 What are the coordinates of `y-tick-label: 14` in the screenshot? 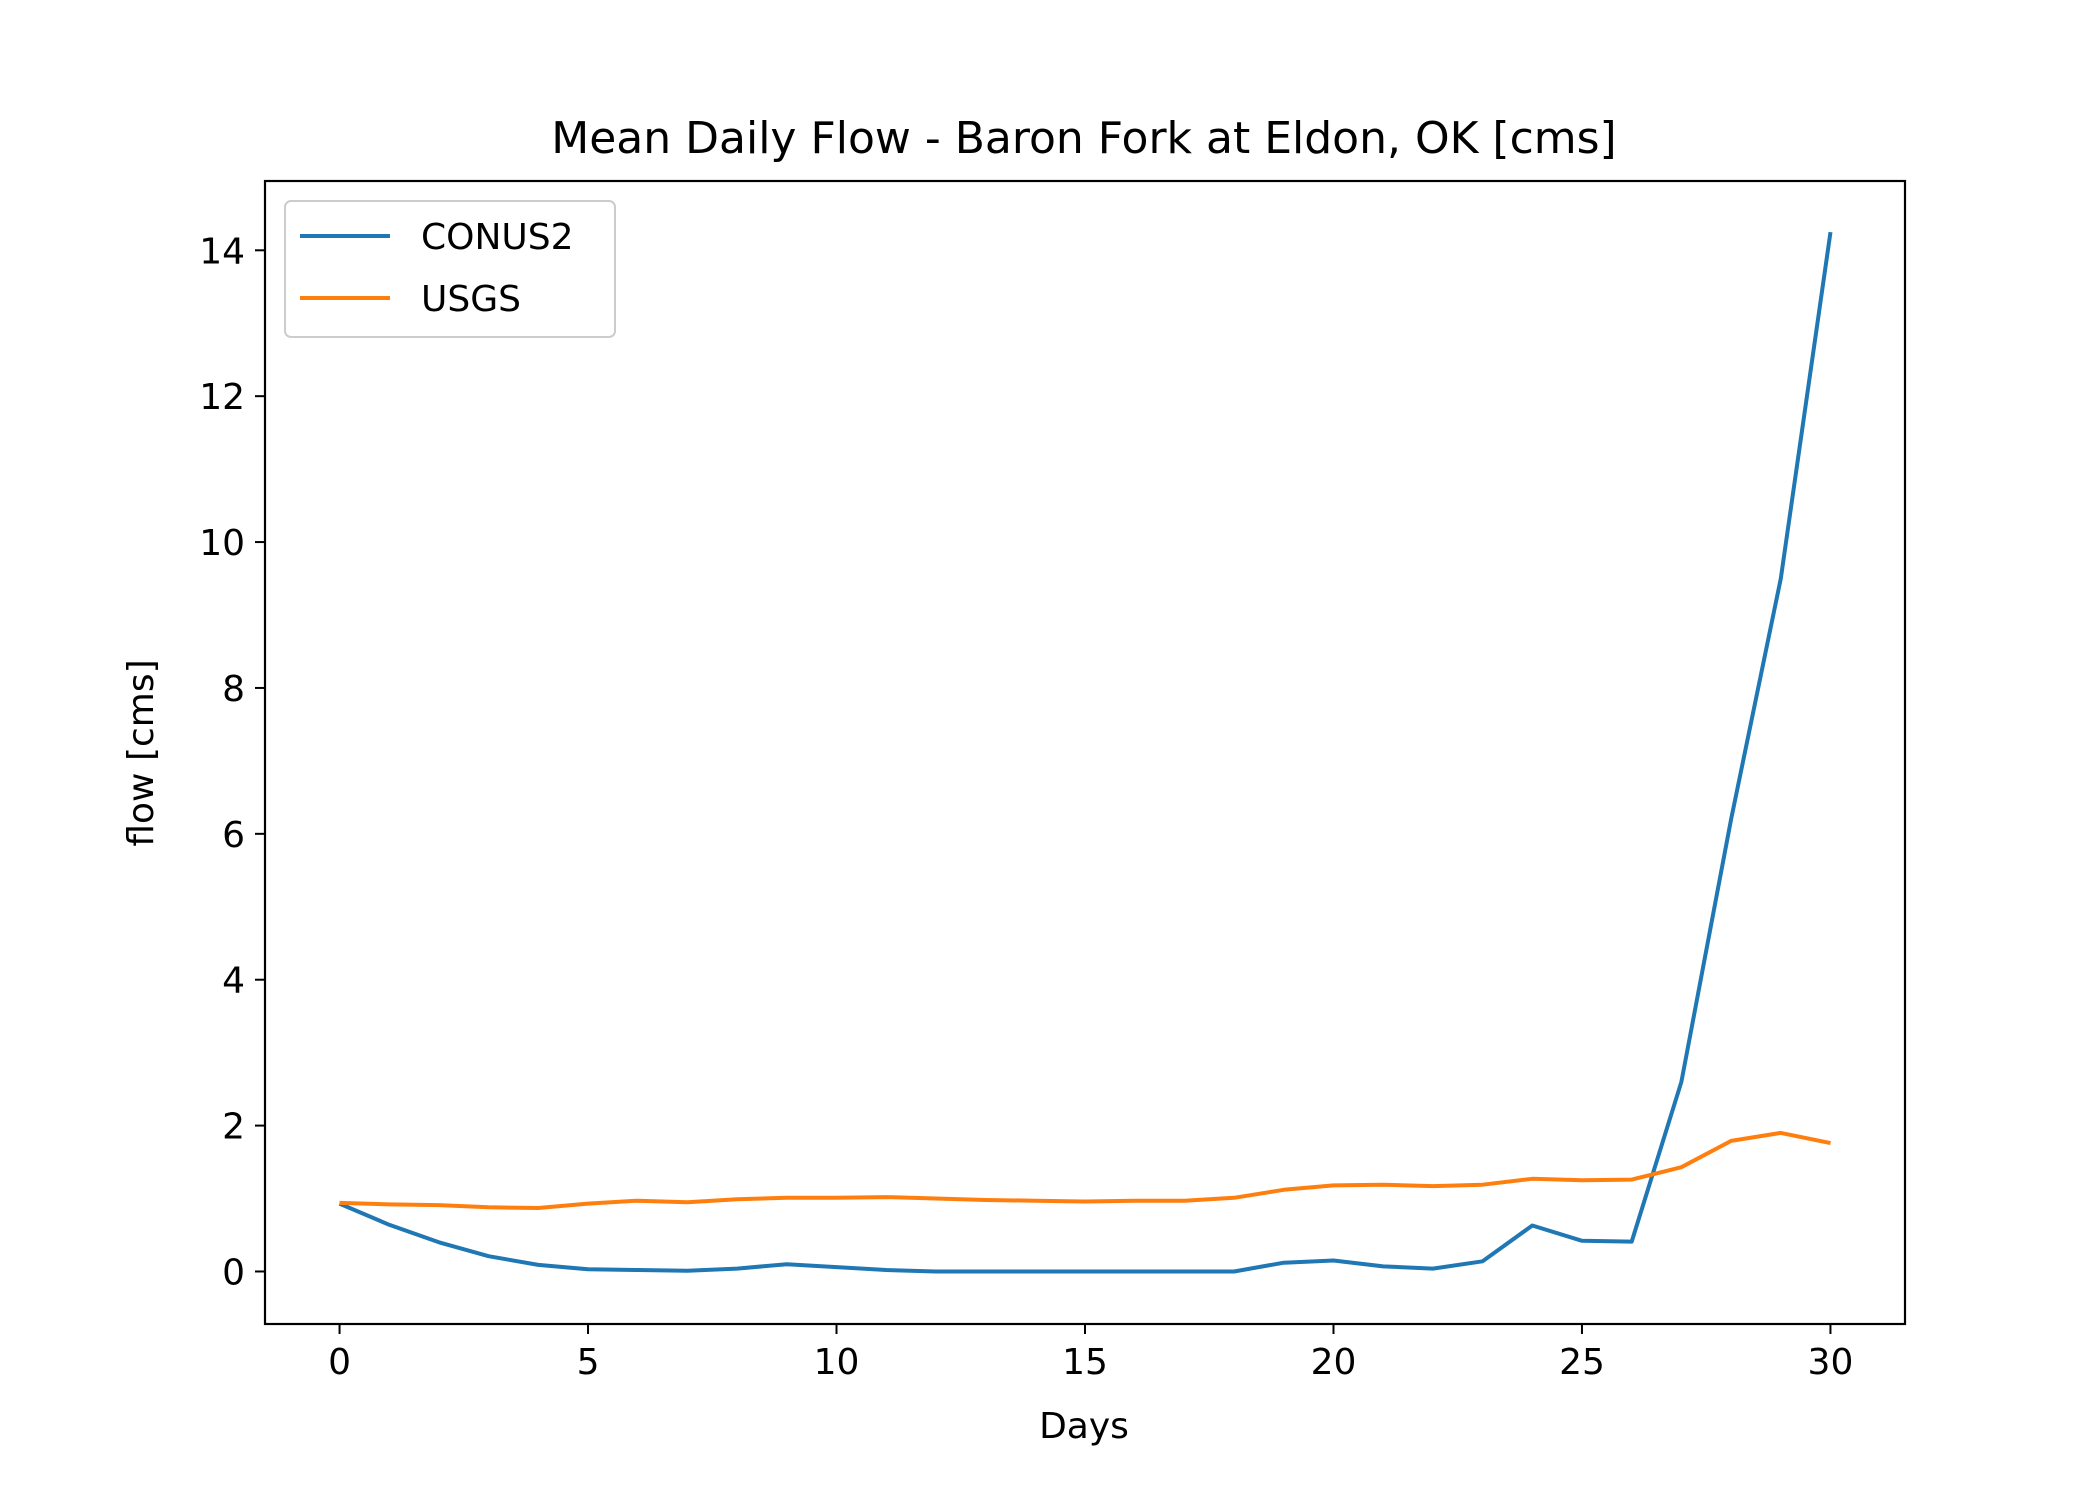 It's located at (222, 251).